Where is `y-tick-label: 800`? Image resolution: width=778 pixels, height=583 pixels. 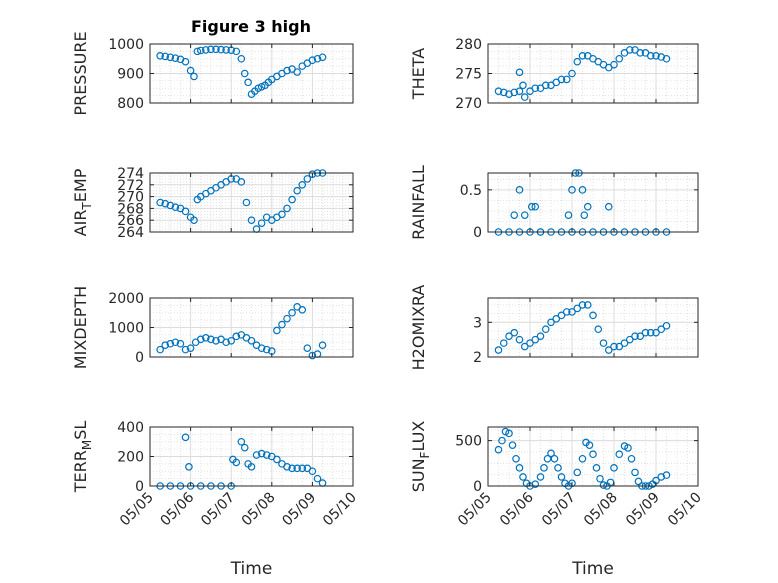 y-tick-label: 800 is located at coordinates (130, 104).